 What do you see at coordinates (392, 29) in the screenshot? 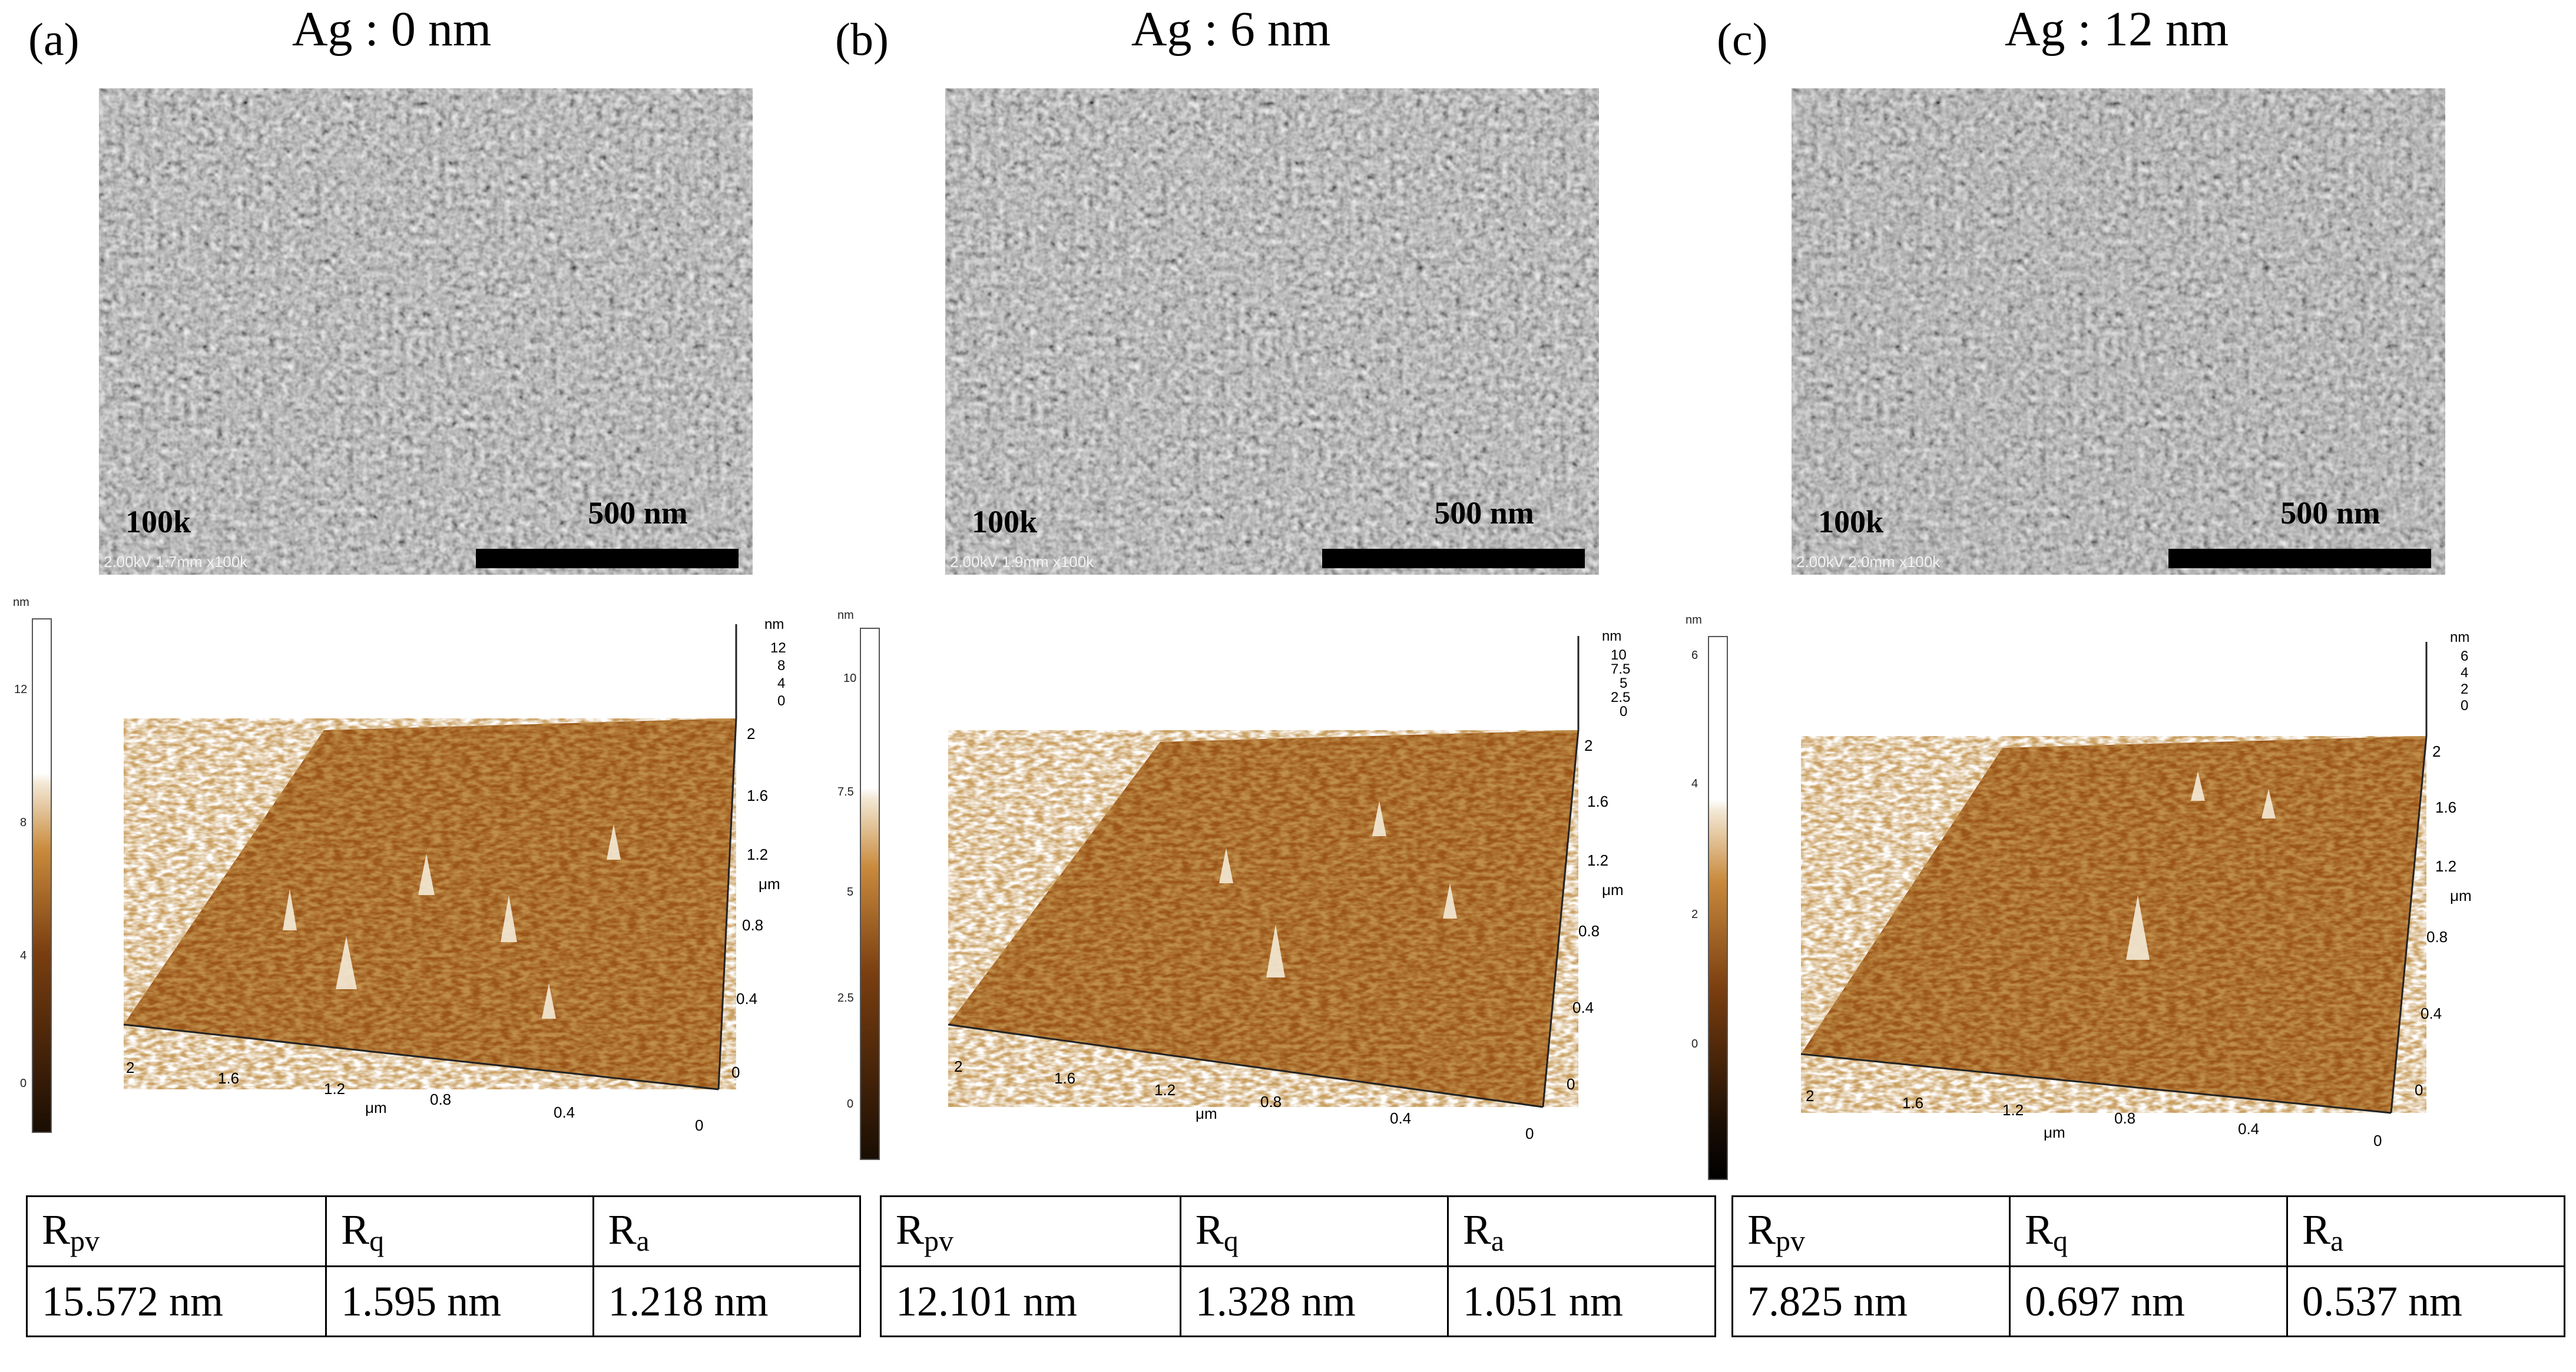
I see `panel-title-a: Ag : 0 nm` at bounding box center [392, 29].